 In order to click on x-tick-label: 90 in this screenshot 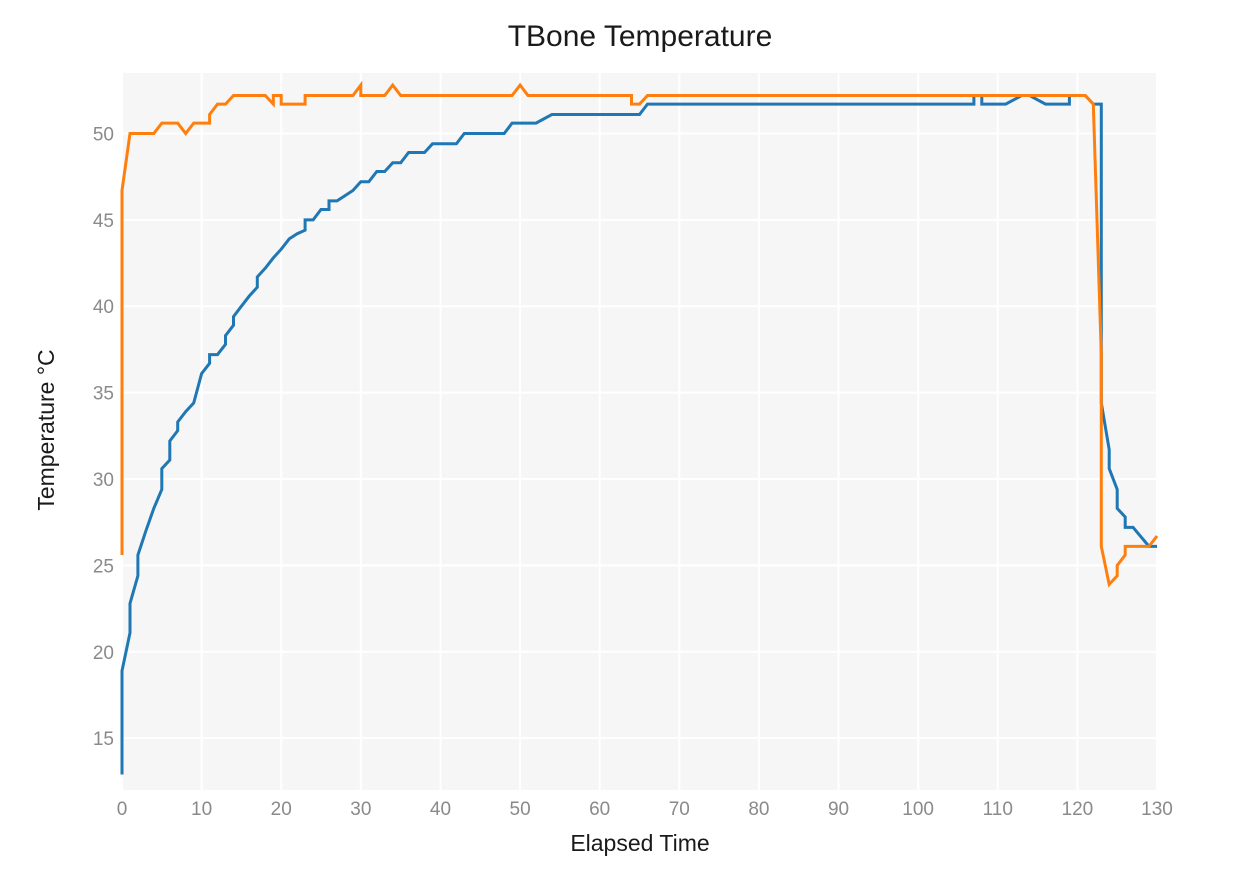, I will do `click(838, 809)`.